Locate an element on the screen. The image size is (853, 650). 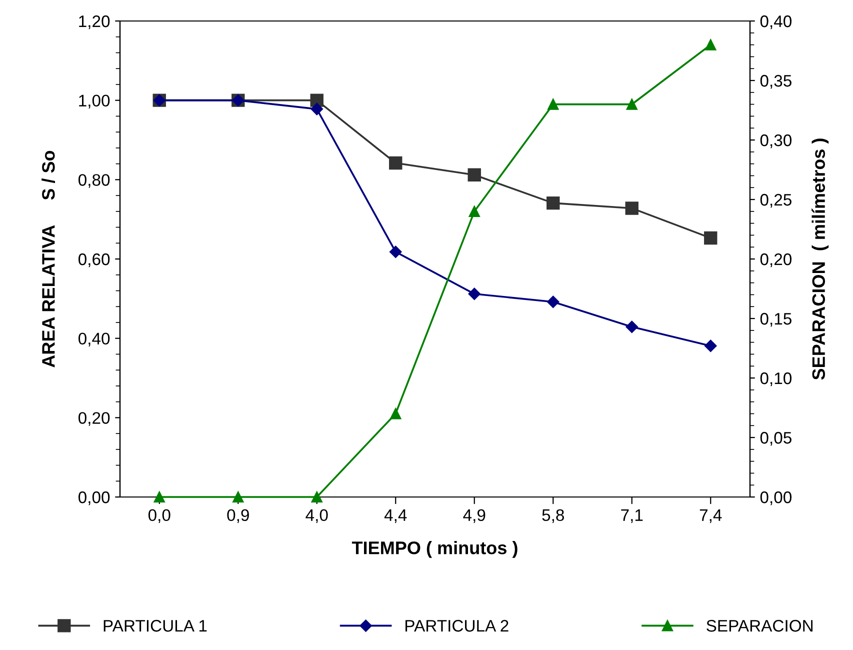
y2-tick-label: 0,15 is located at coordinates (776, 319).